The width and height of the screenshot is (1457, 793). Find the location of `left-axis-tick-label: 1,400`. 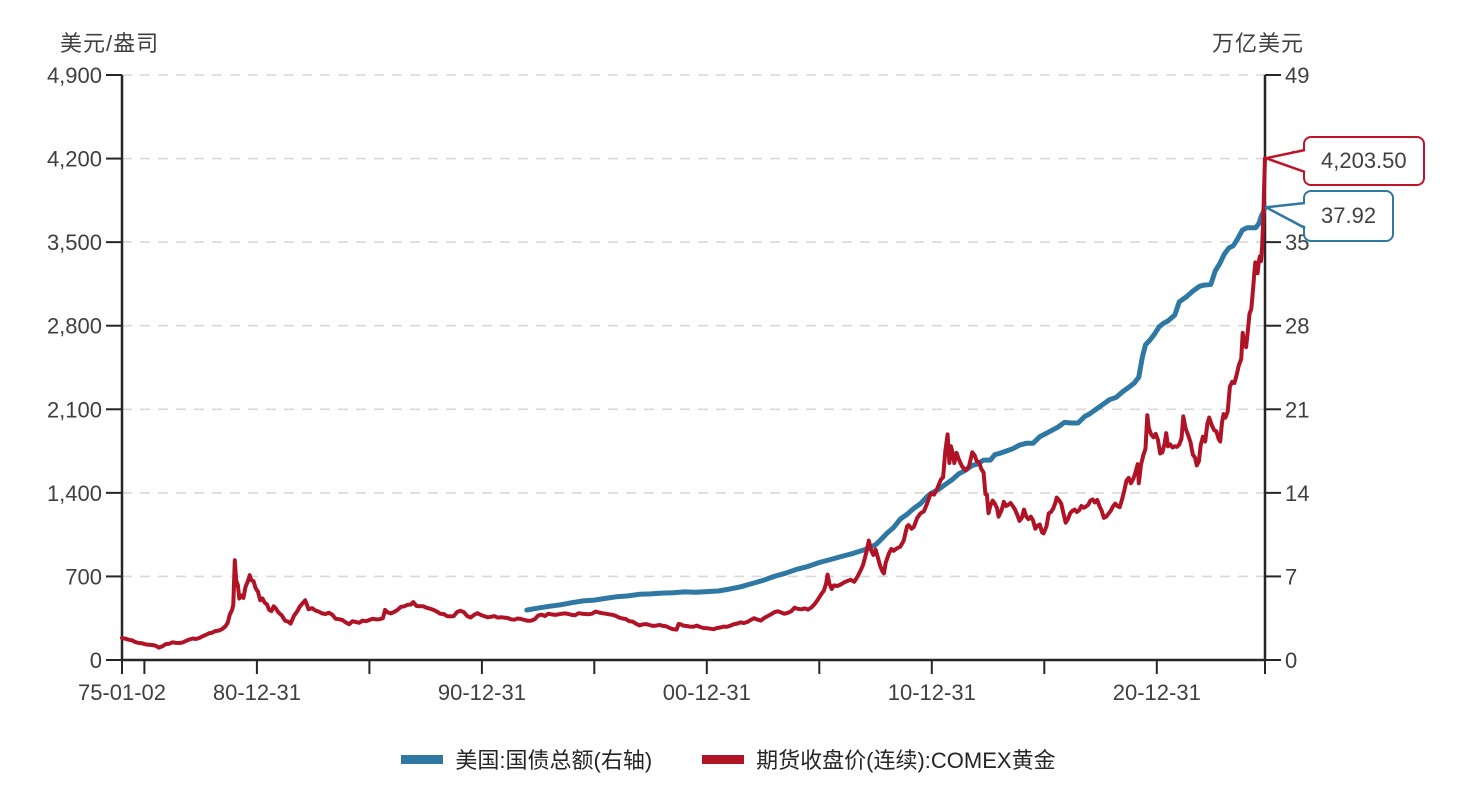

left-axis-tick-label: 1,400 is located at coordinates (74, 493).